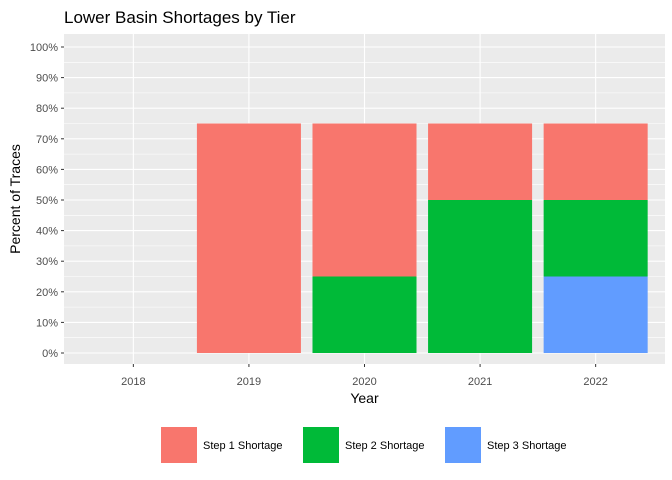  What do you see at coordinates (47, 140) in the screenshot?
I see `y-tick-label: 70%` at bounding box center [47, 140].